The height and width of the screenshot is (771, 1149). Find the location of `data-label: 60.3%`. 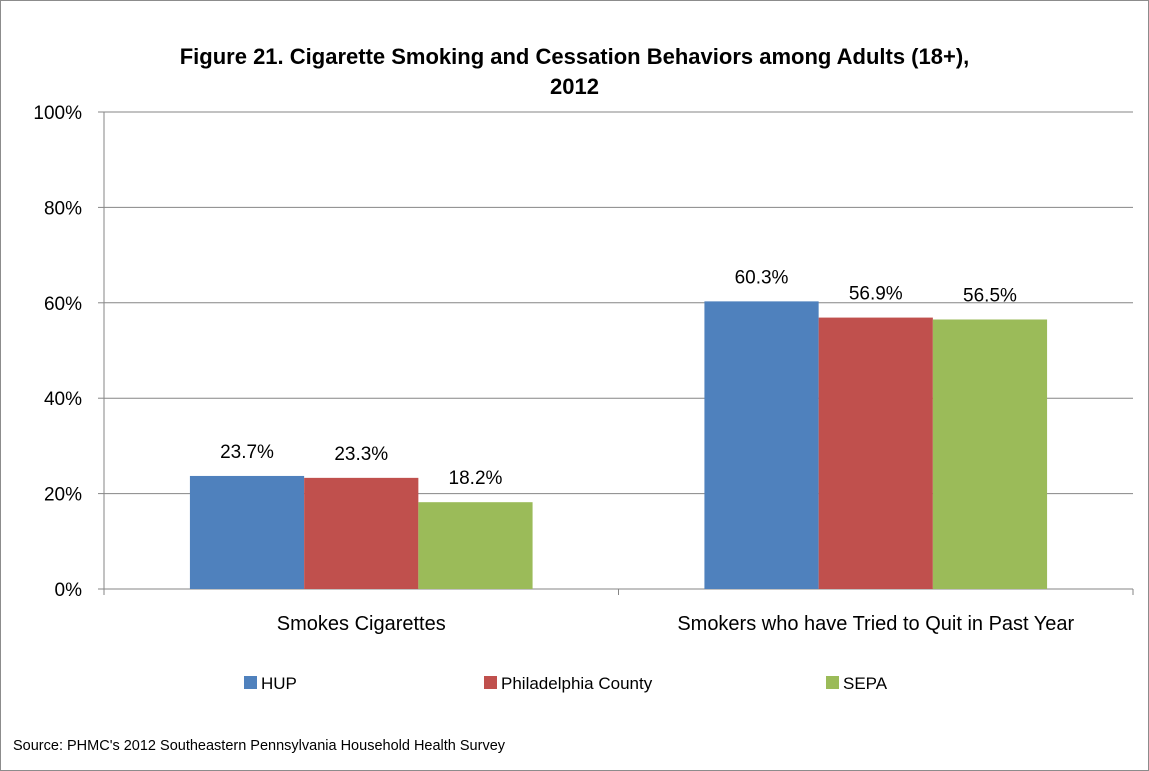

data-label: 60.3% is located at coordinates (762, 277).